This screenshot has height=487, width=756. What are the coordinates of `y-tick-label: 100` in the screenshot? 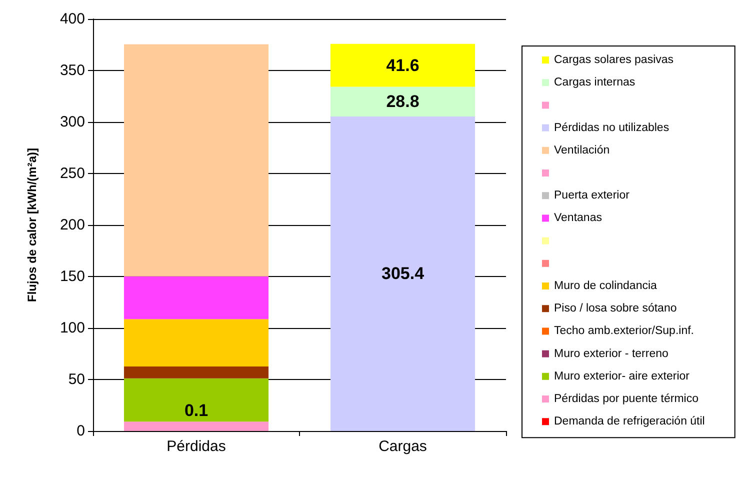 It's located at (72, 328).